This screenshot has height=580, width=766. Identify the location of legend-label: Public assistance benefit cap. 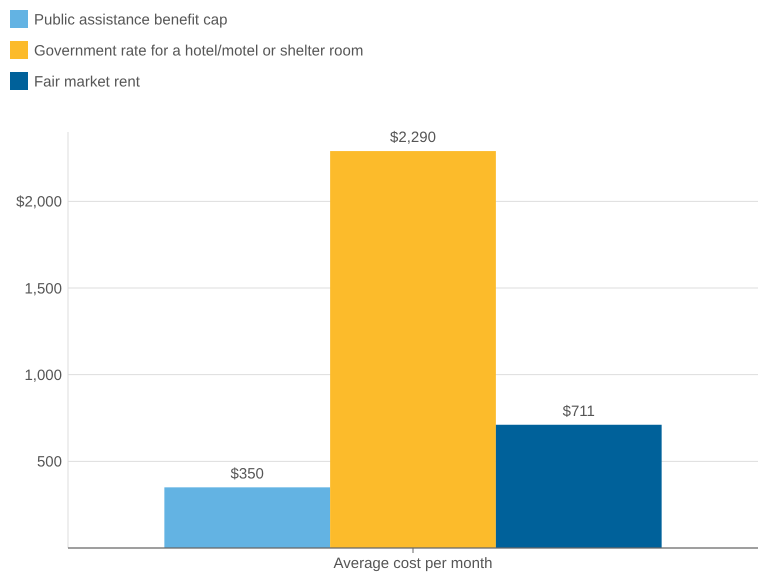
(131, 19).